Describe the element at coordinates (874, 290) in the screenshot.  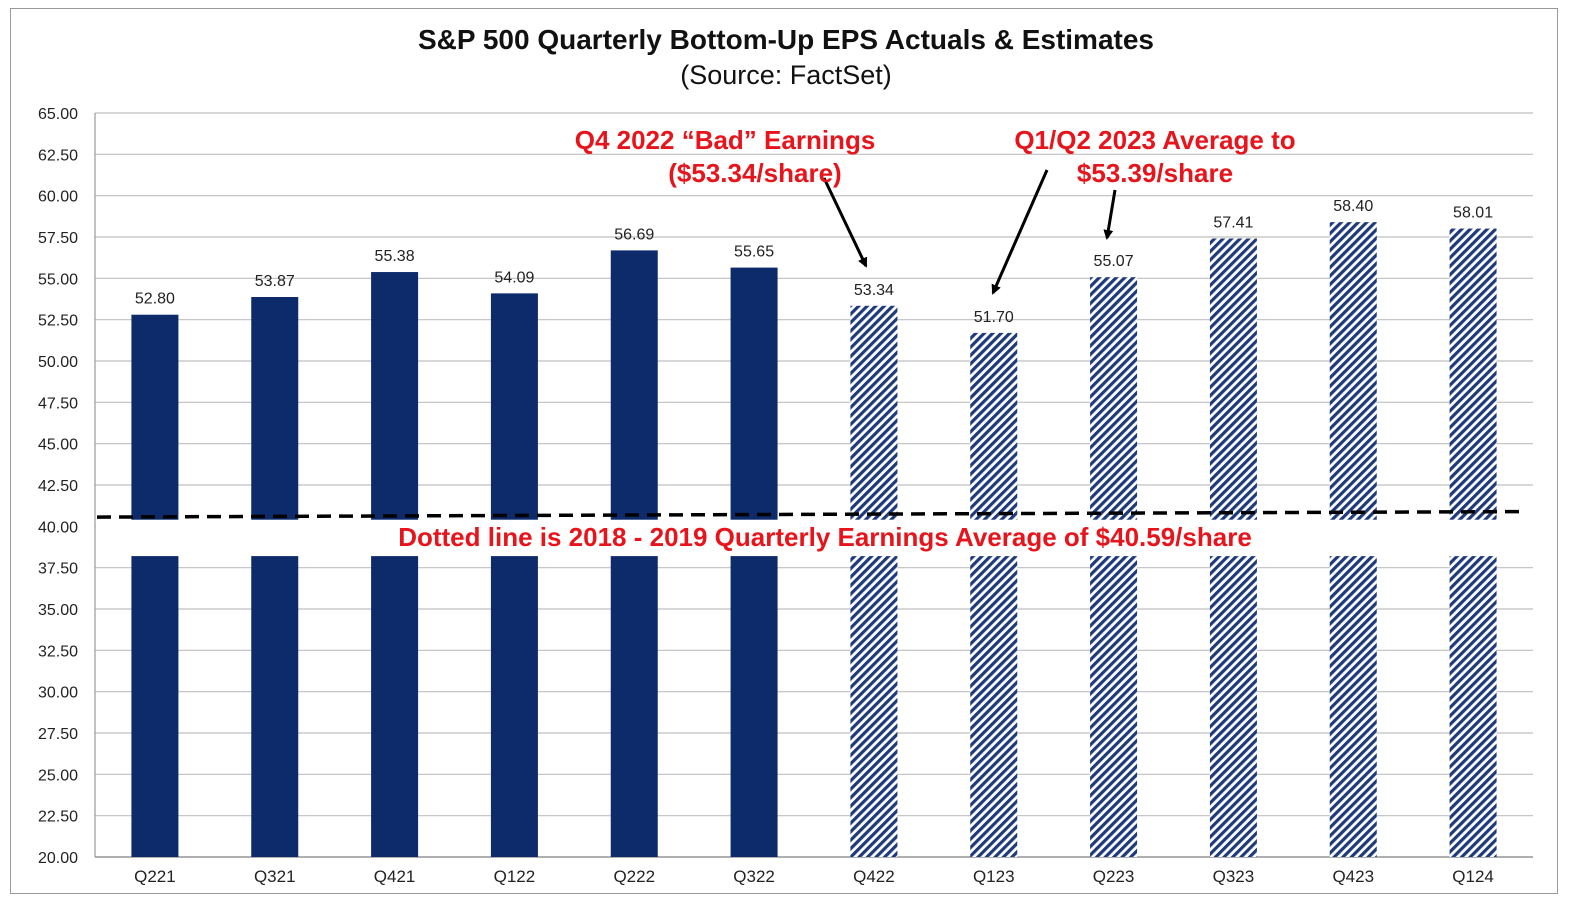
I see `value-label-Q422: 53.34` at that location.